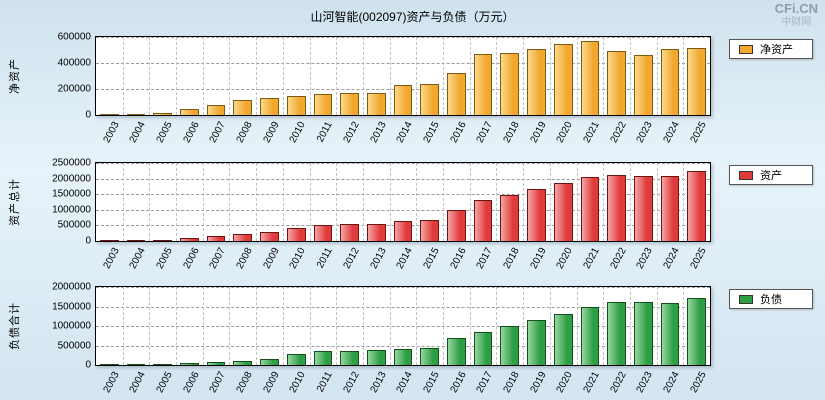 This screenshot has width=825, height=400. What do you see at coordinates (325, 382) in the screenshot?
I see `x-tick-label: 2011` at bounding box center [325, 382].